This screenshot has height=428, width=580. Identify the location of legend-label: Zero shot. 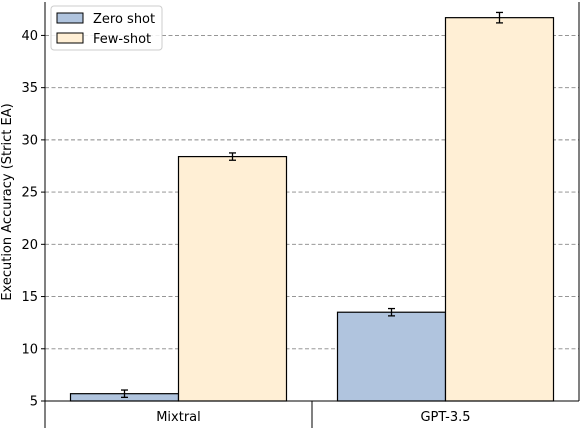
(124, 19).